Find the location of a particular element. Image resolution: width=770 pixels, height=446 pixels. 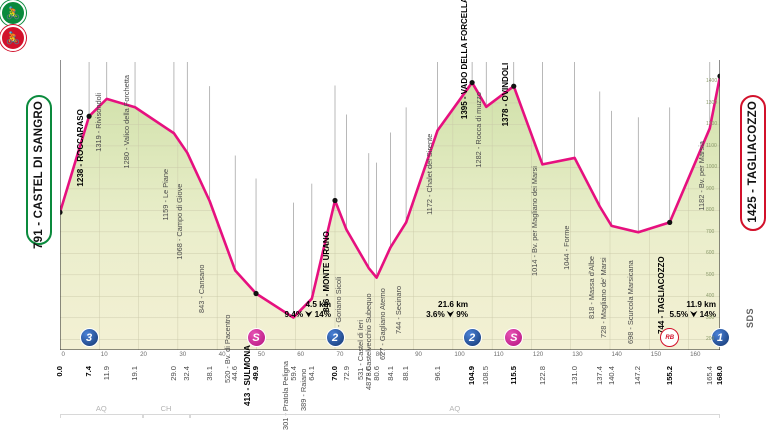

profile-point-label: 1319 - Rivisondoli is located at coordinates (99, 122).